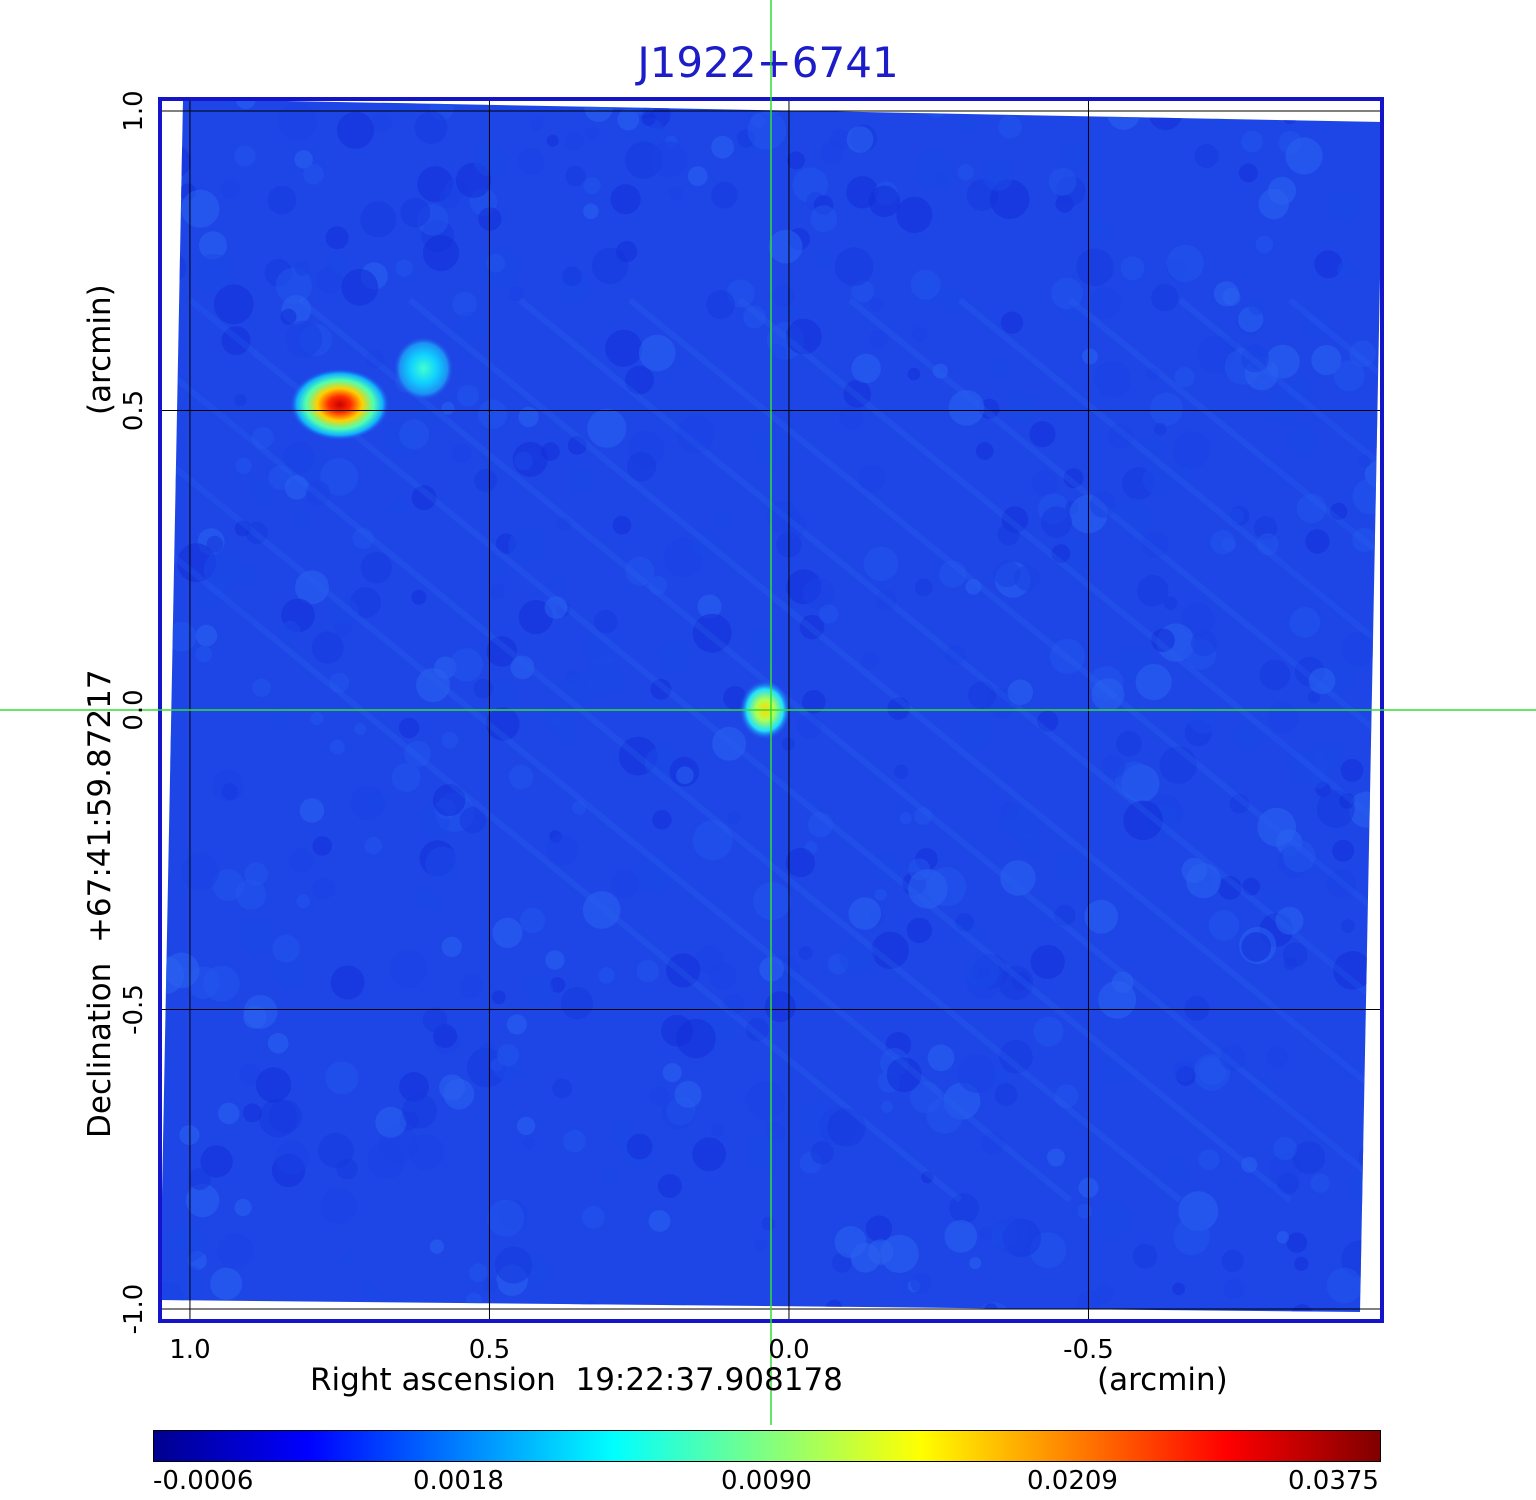 Image resolution: width=1536 pixels, height=1500 pixels. Describe the element at coordinates (100, 903) in the screenshot. I see `y-axis-title: Declination +67:41:59.87217` at that location.